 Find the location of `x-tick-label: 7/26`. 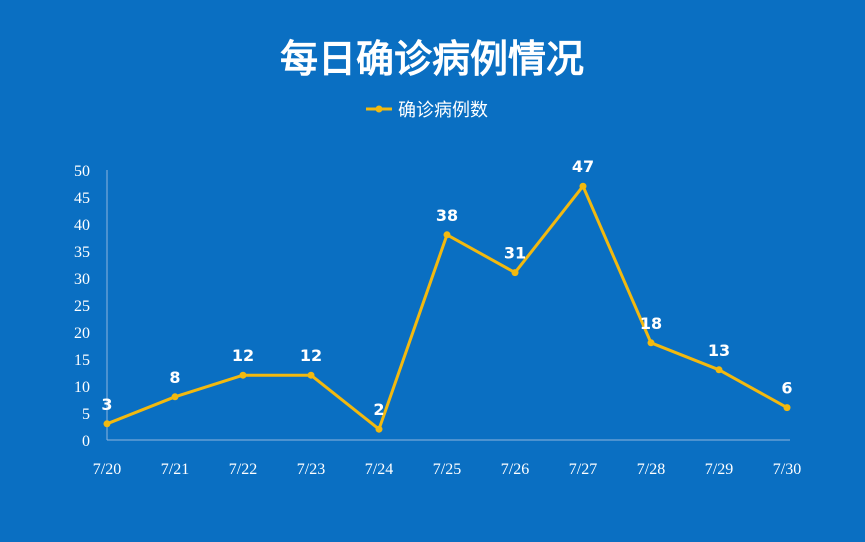

x-tick-label: 7/26 is located at coordinates (515, 469).